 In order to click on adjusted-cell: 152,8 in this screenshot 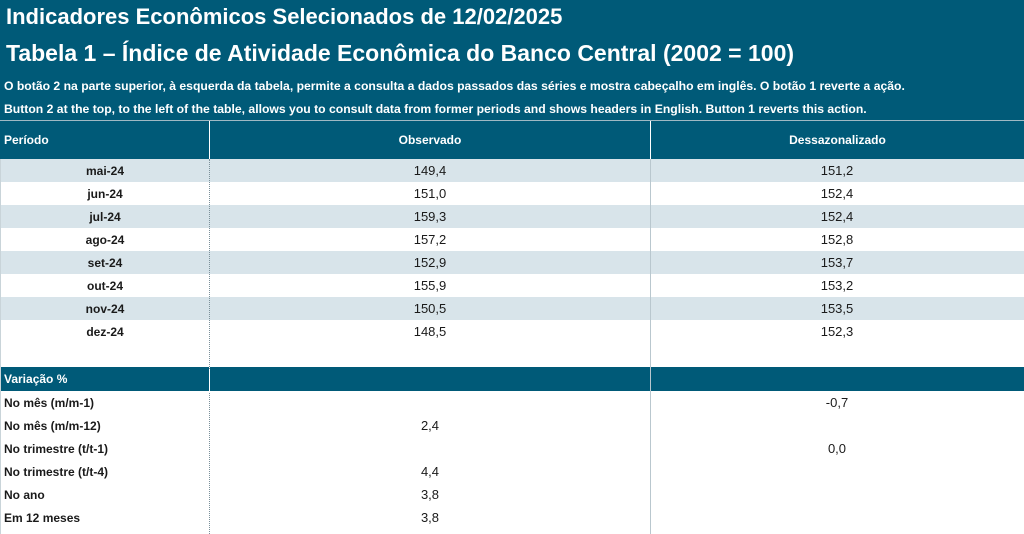, I will do `click(837, 239)`.